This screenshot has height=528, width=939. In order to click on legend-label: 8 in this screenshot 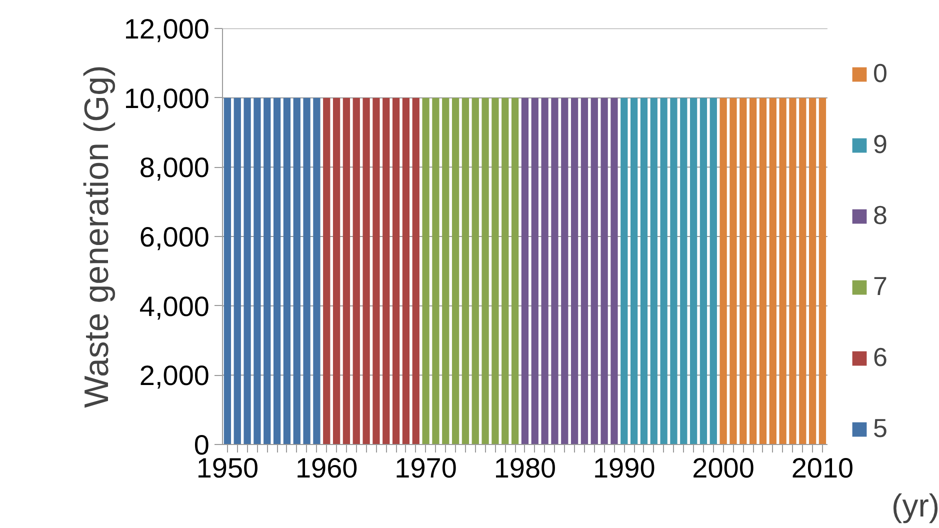, I will do `click(880, 215)`.